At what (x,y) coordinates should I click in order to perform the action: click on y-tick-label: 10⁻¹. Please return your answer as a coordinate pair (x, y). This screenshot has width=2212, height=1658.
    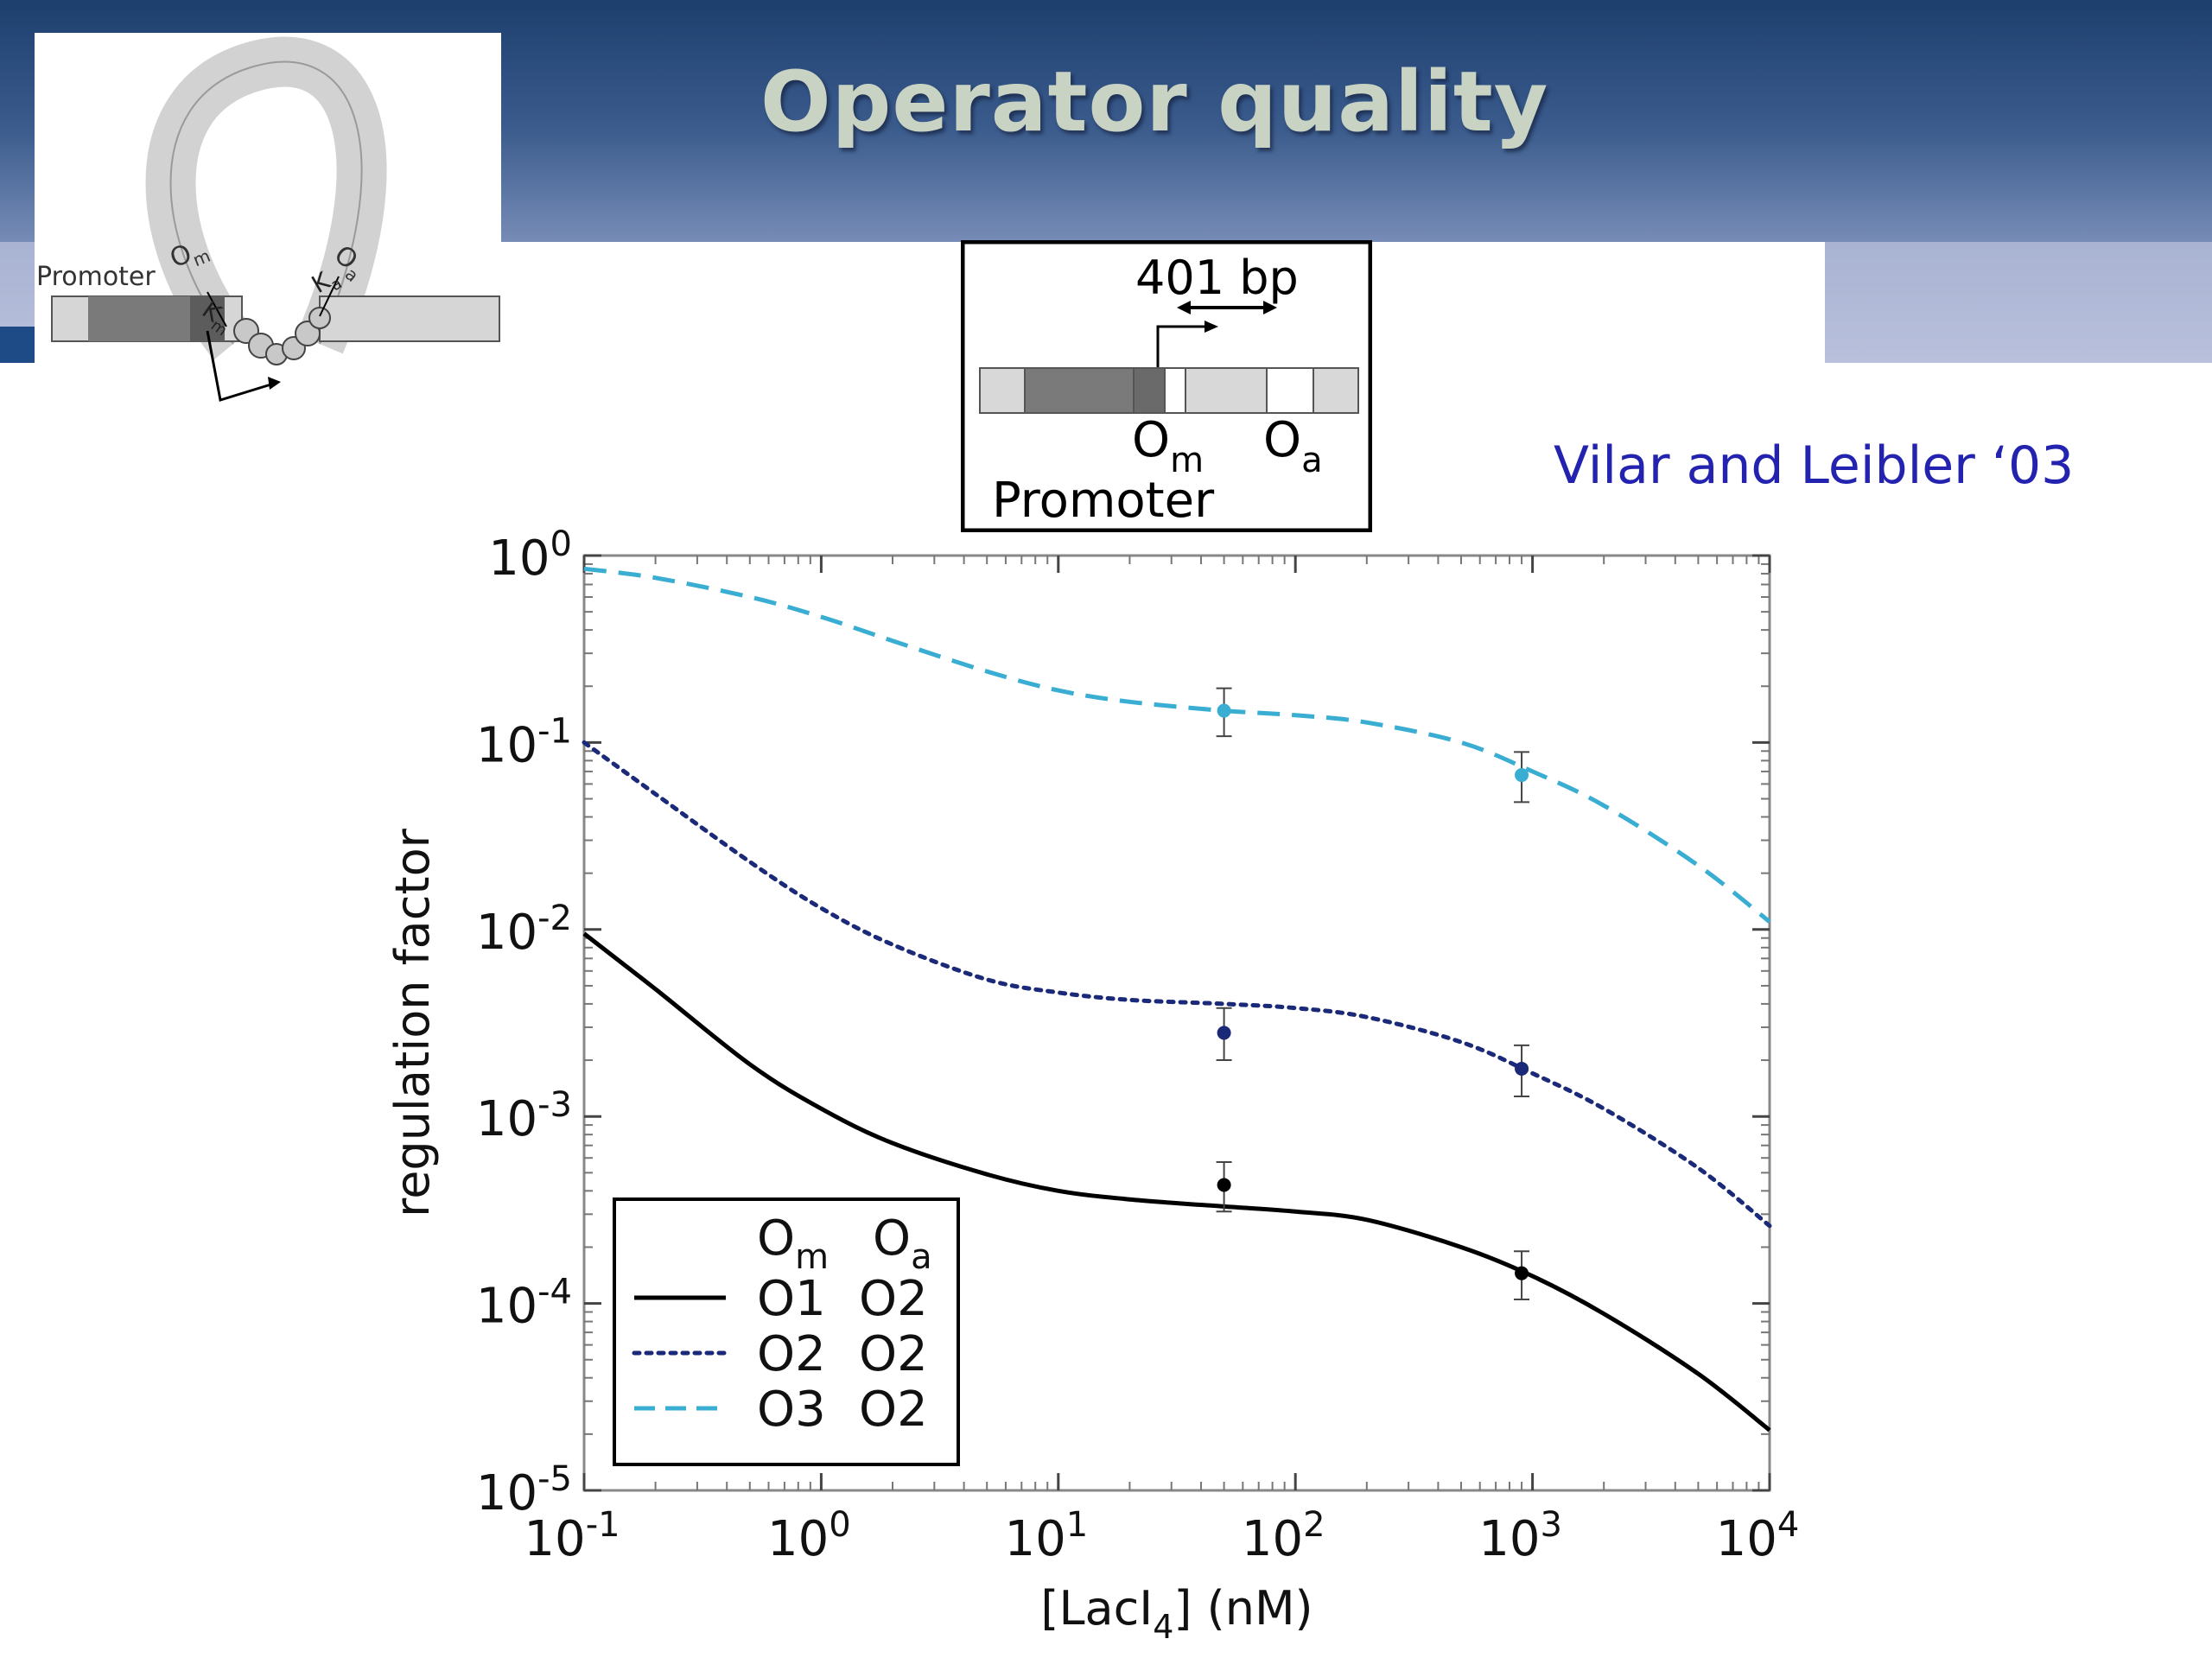
    Looking at the image, I should click on (524, 742).